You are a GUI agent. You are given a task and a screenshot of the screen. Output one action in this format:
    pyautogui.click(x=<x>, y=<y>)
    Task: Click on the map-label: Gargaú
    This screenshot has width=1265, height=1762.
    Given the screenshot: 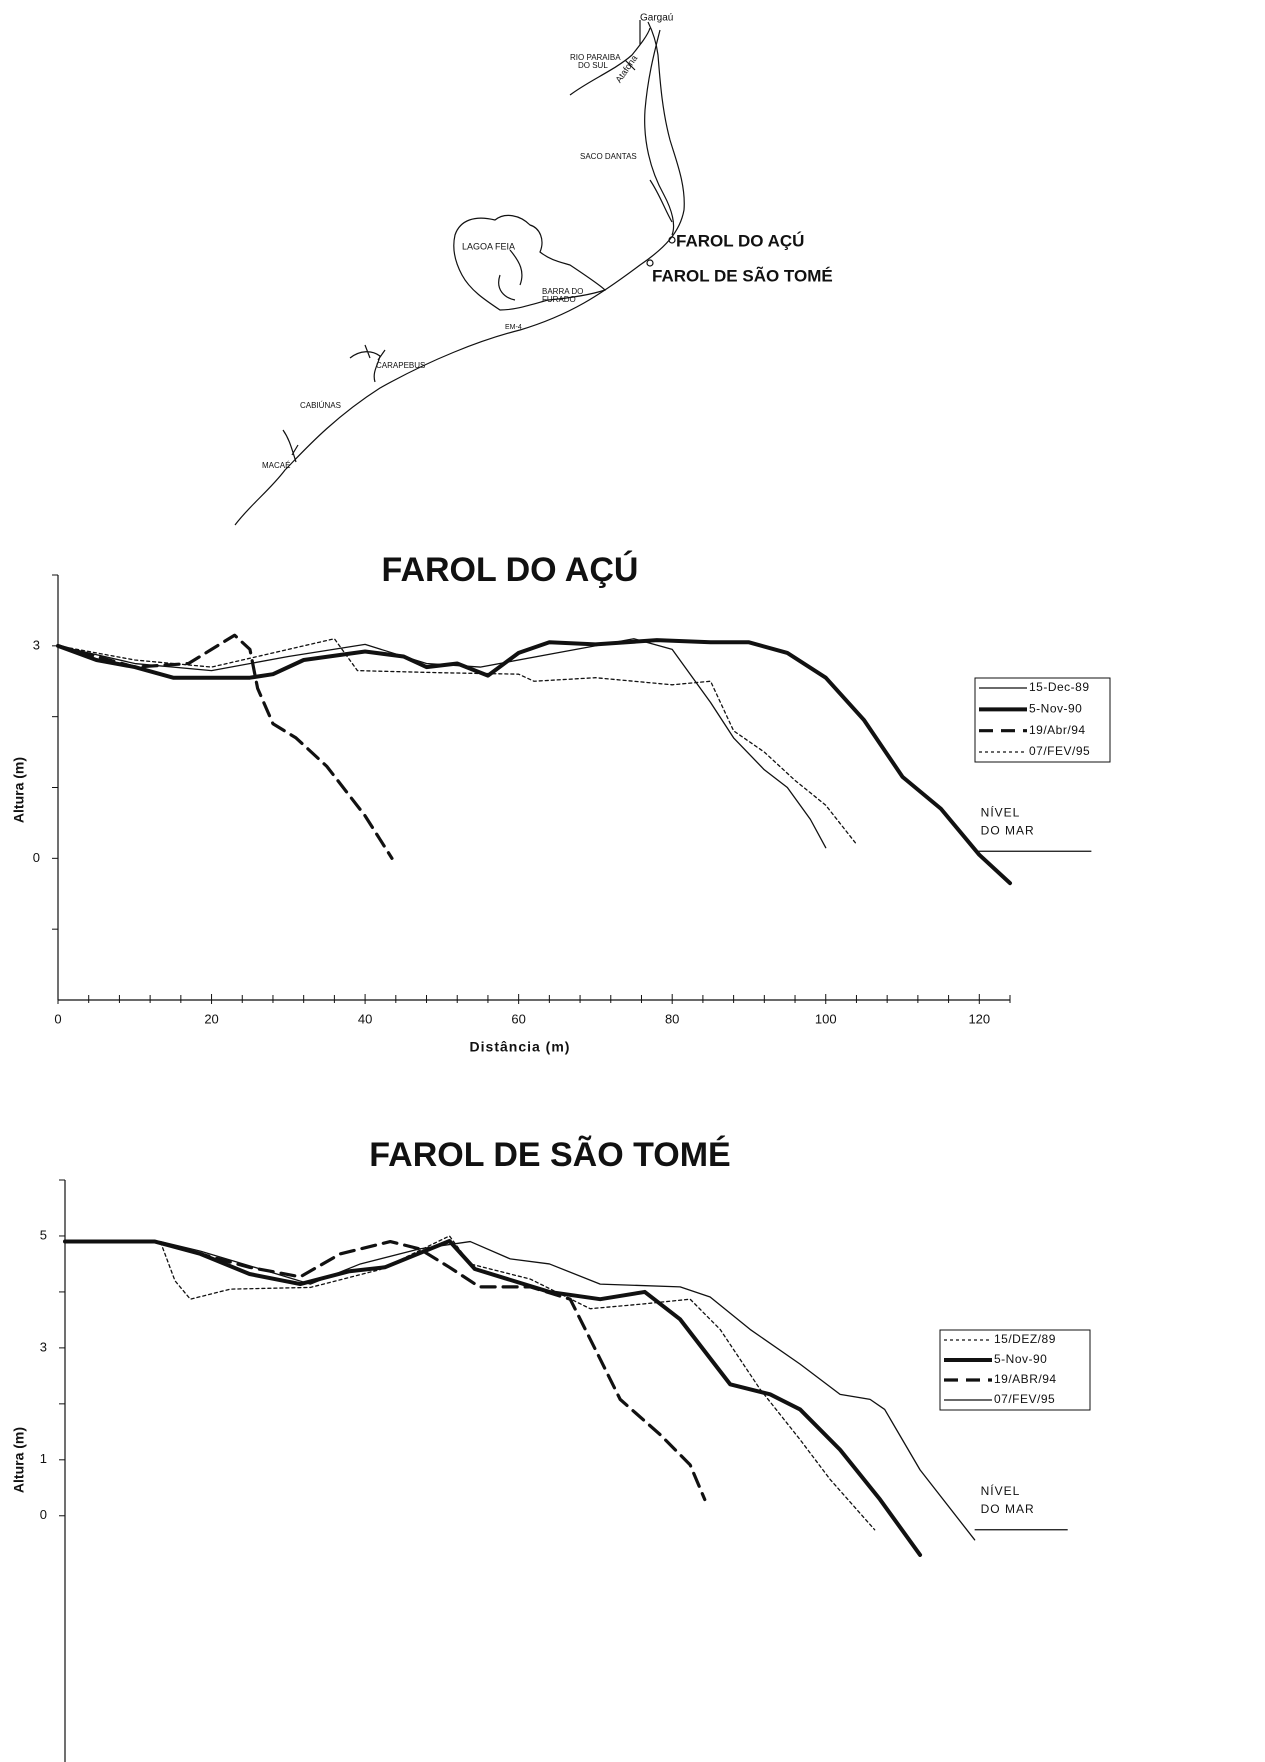 What is the action you would take?
    pyautogui.click(x=656, y=18)
    